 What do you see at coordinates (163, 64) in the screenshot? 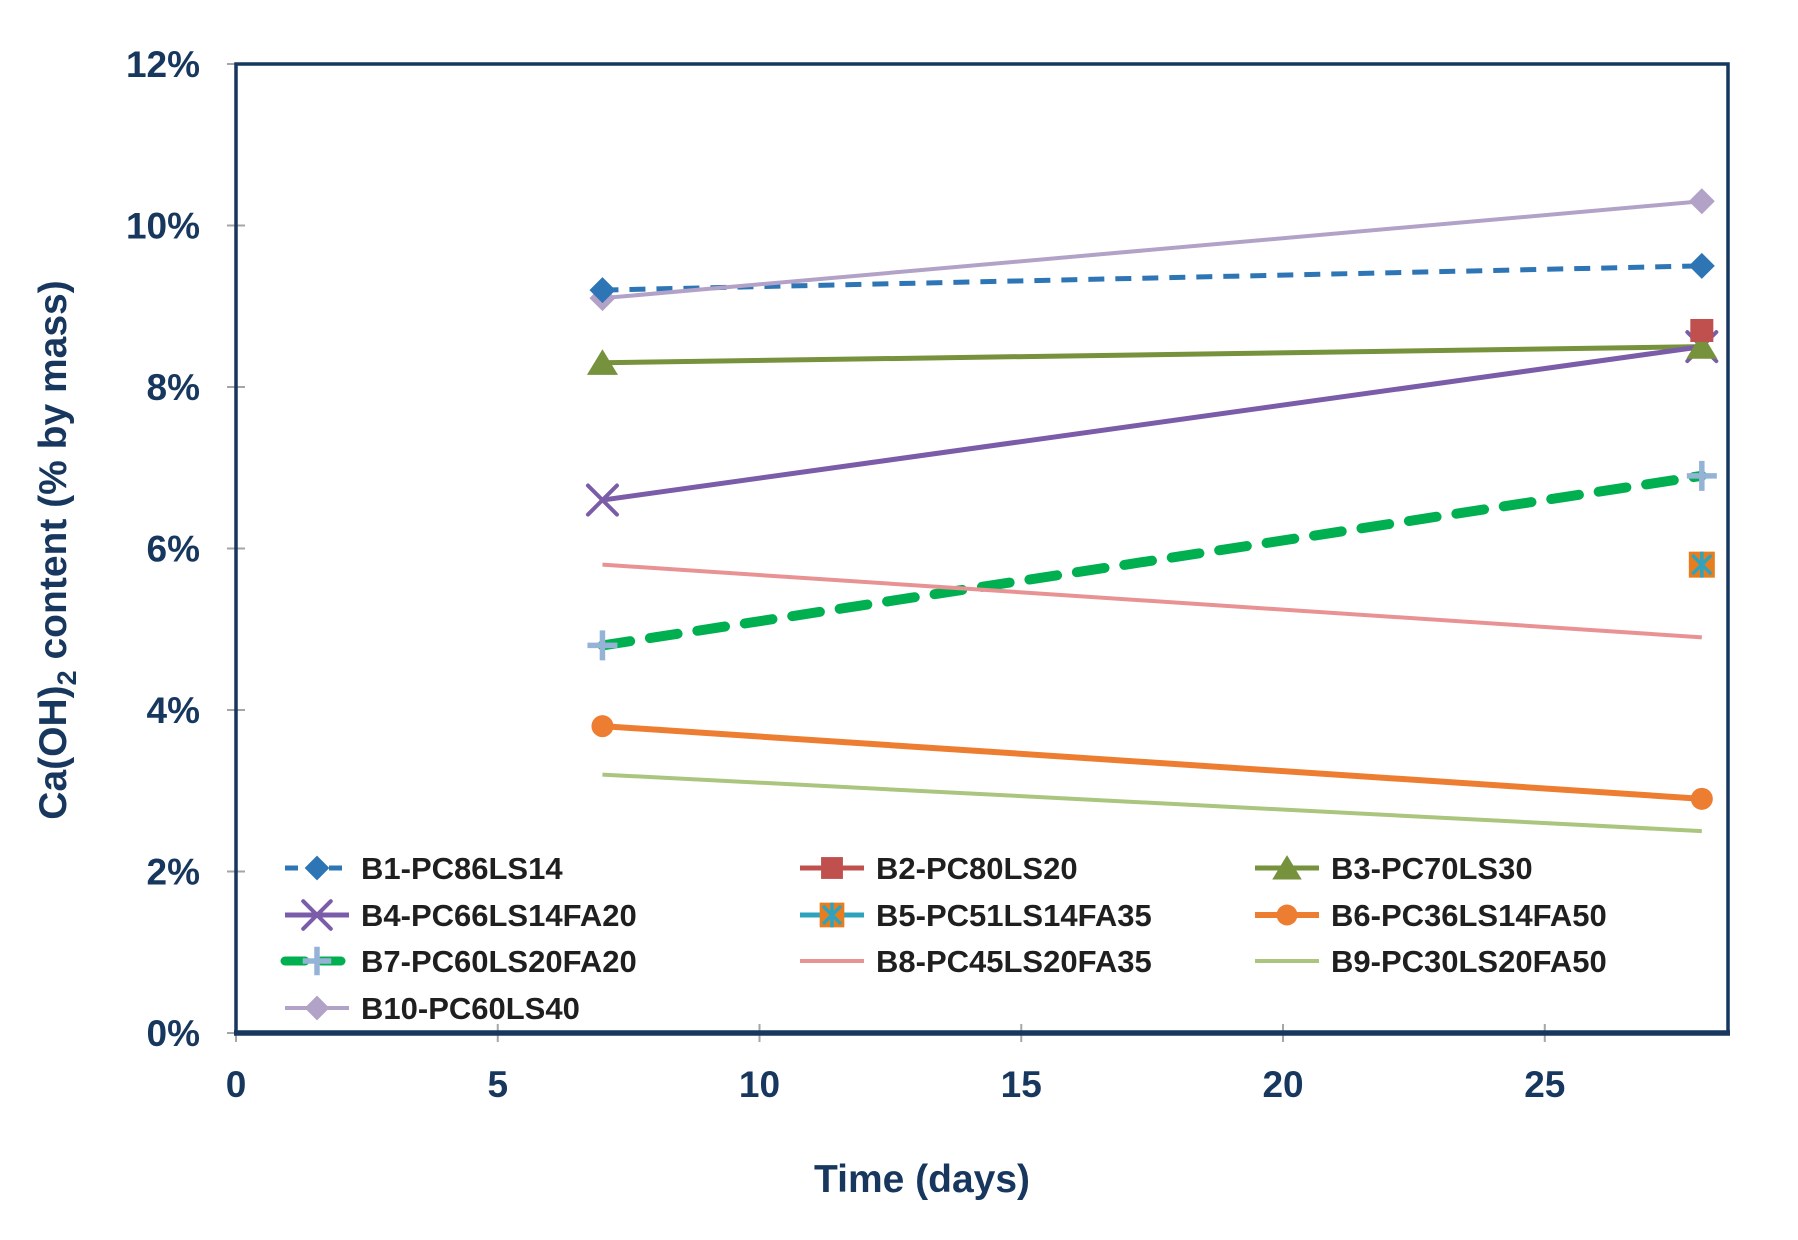
I see `y-tick-label: 12%` at bounding box center [163, 64].